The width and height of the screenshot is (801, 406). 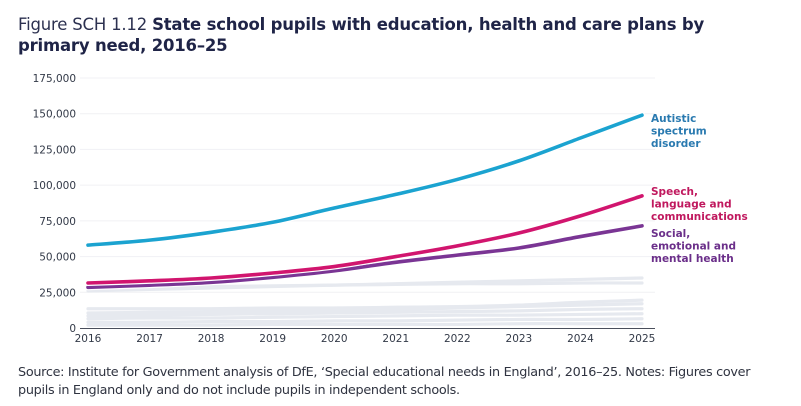 What do you see at coordinates (642, 339) in the screenshot?
I see `x-tick-label: 2025` at bounding box center [642, 339].